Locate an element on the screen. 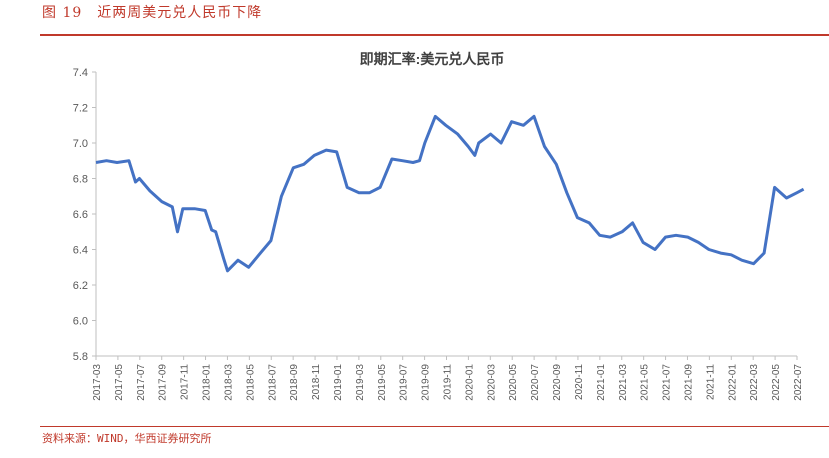 Image resolution: width=829 pixels, height=458 pixels. x-tick-label: 2019-03 is located at coordinates (360, 382).